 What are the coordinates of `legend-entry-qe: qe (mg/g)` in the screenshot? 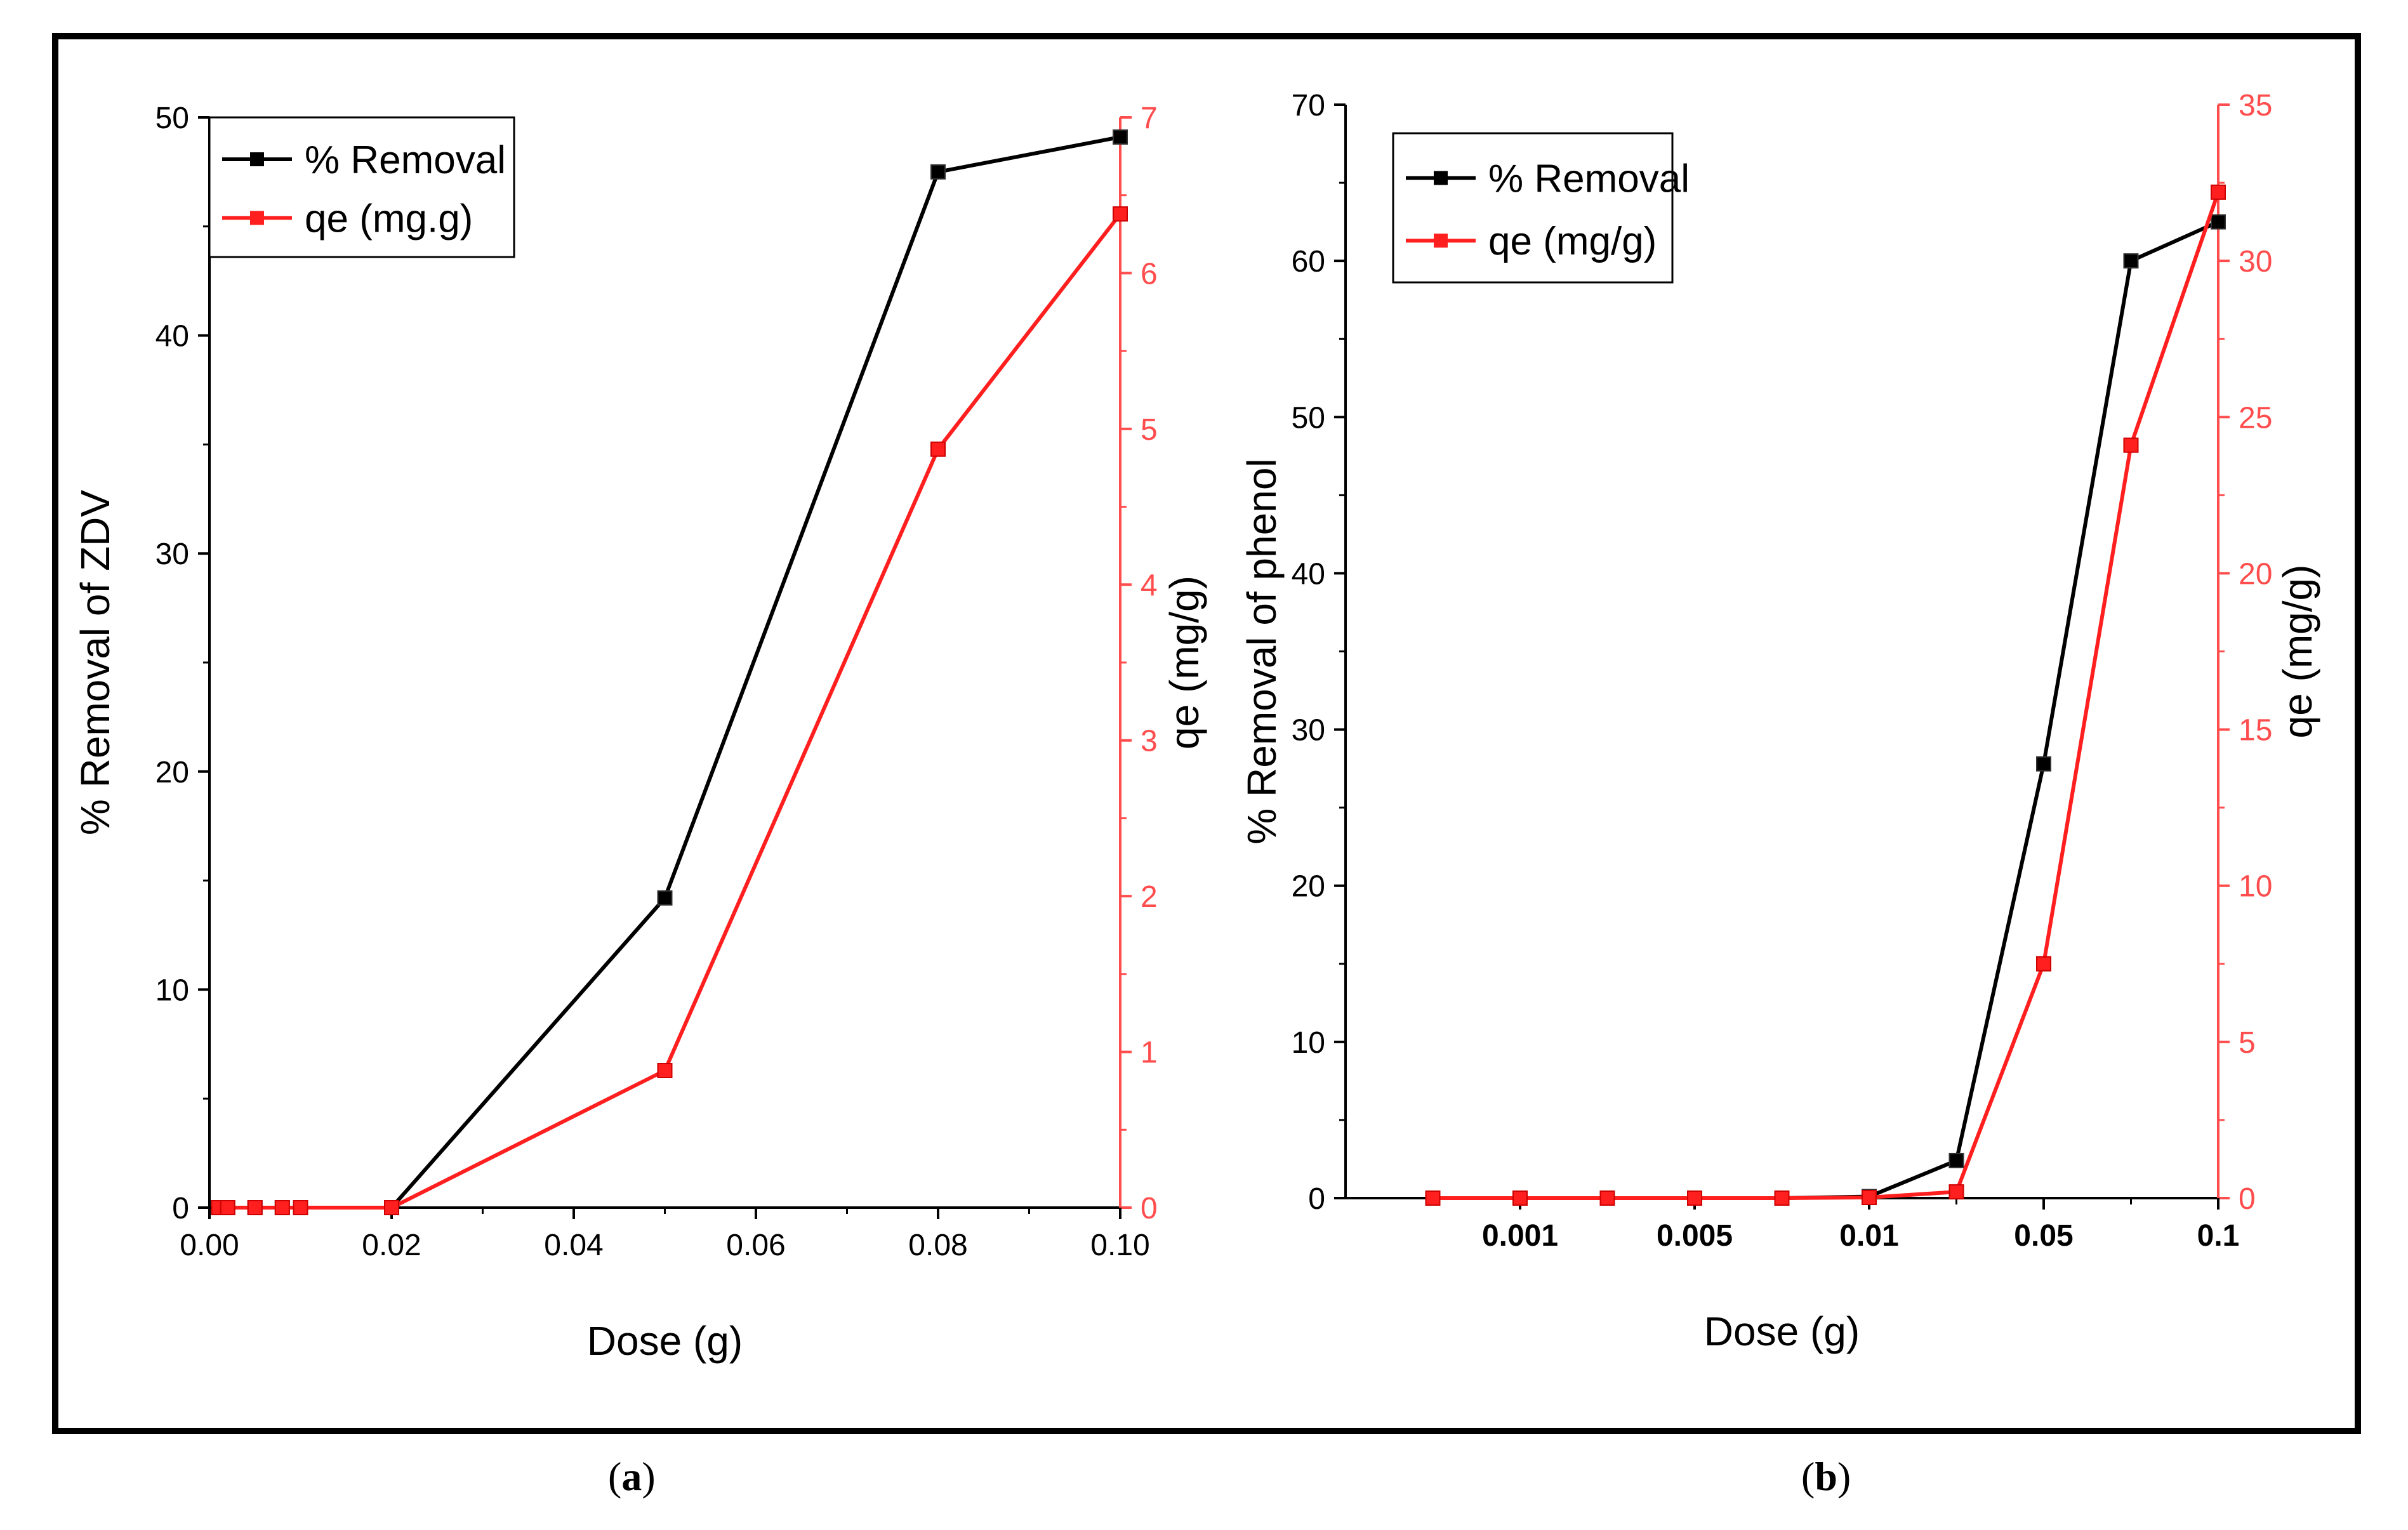 It's located at (1572, 241).